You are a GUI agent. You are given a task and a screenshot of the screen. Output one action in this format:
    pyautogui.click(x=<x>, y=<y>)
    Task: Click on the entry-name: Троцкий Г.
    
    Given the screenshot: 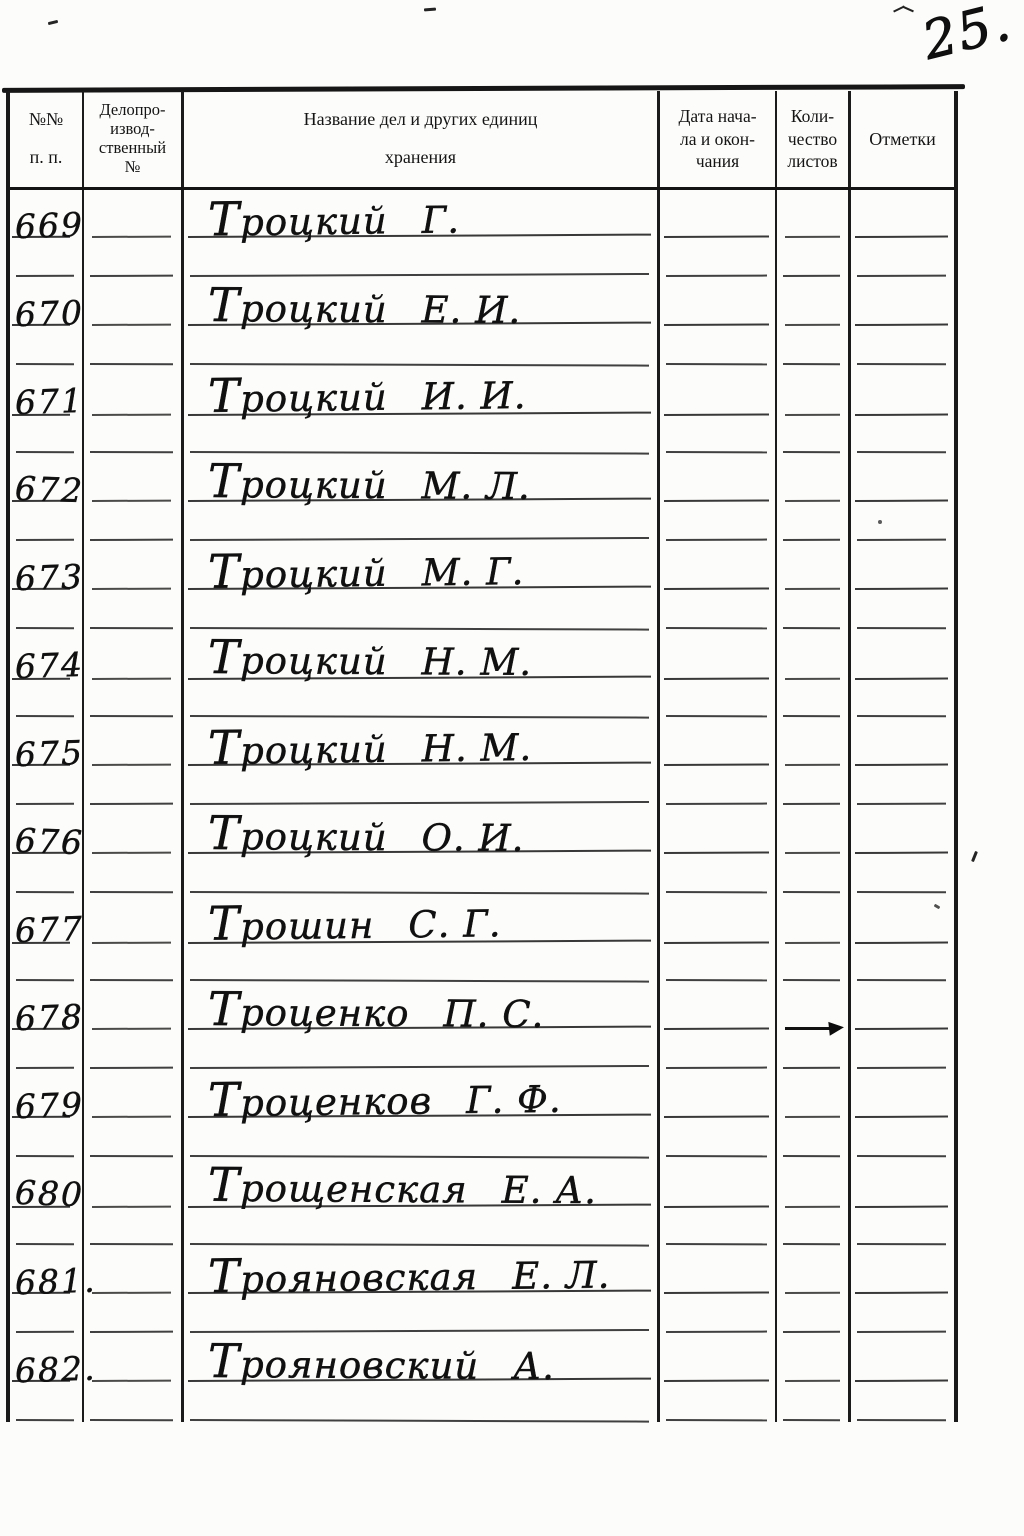 What is the action you would take?
    pyautogui.click(x=333, y=218)
    